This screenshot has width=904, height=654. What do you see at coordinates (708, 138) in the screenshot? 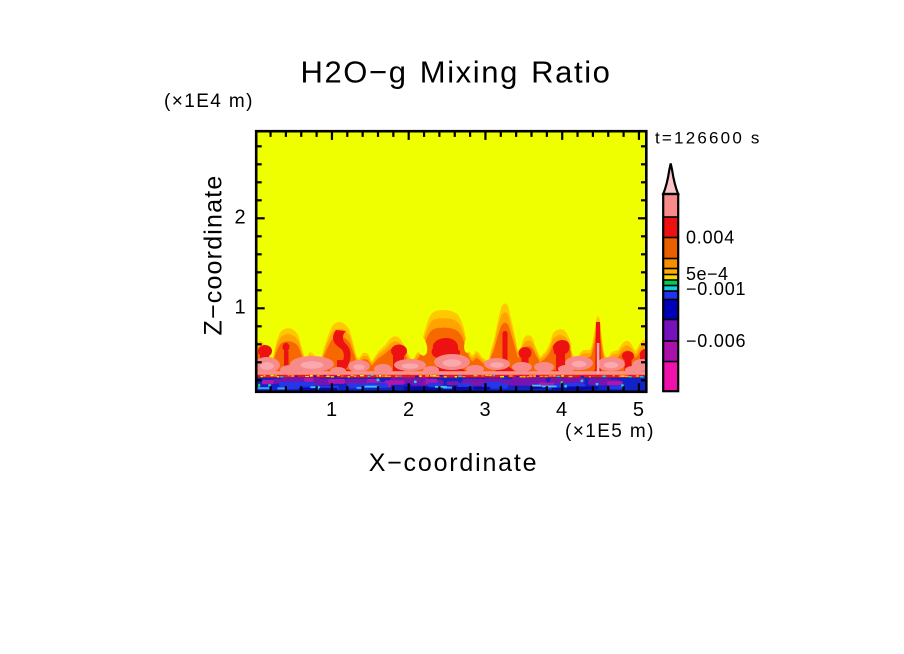
I see `svg-text: t=126600 s` at bounding box center [708, 138].